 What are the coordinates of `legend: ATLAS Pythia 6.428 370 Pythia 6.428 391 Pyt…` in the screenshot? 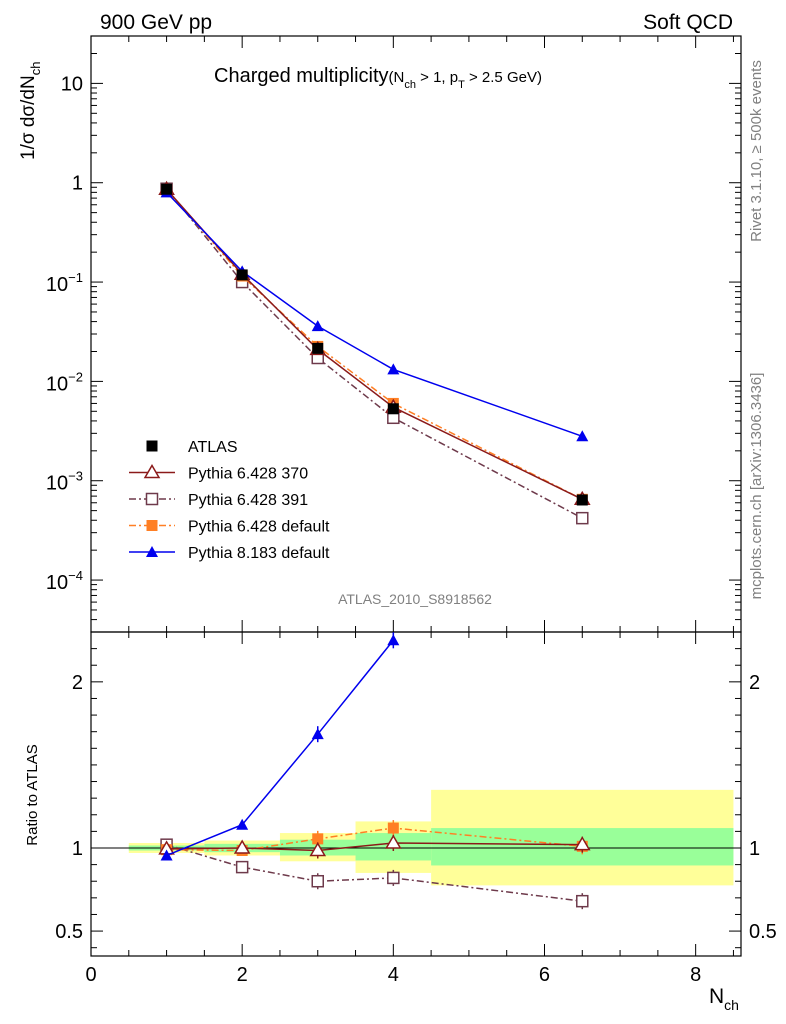 It's located at (229, 500).